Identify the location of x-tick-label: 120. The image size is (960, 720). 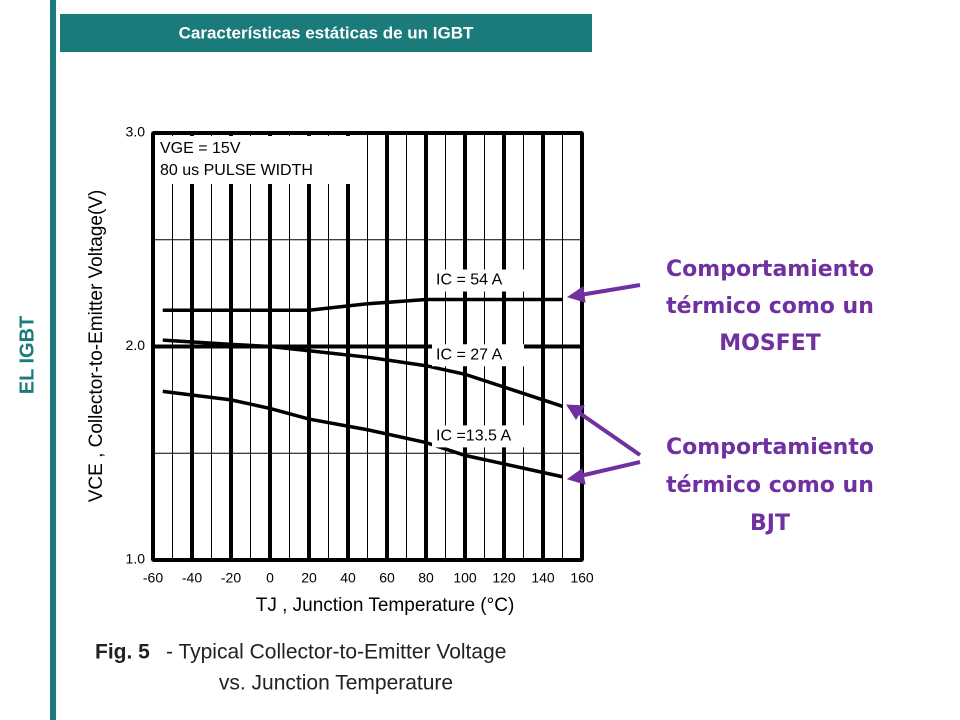
(504, 578).